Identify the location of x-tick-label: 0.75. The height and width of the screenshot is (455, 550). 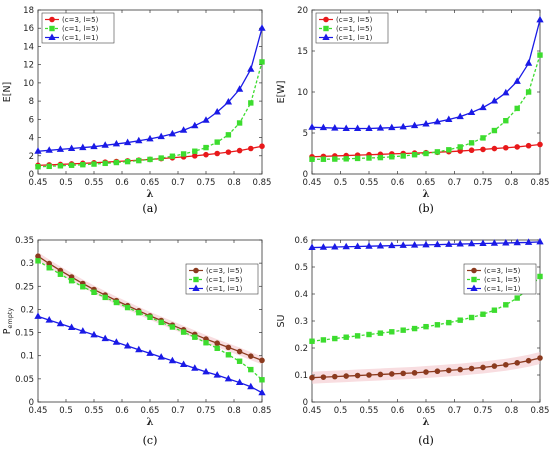
(206, 183).